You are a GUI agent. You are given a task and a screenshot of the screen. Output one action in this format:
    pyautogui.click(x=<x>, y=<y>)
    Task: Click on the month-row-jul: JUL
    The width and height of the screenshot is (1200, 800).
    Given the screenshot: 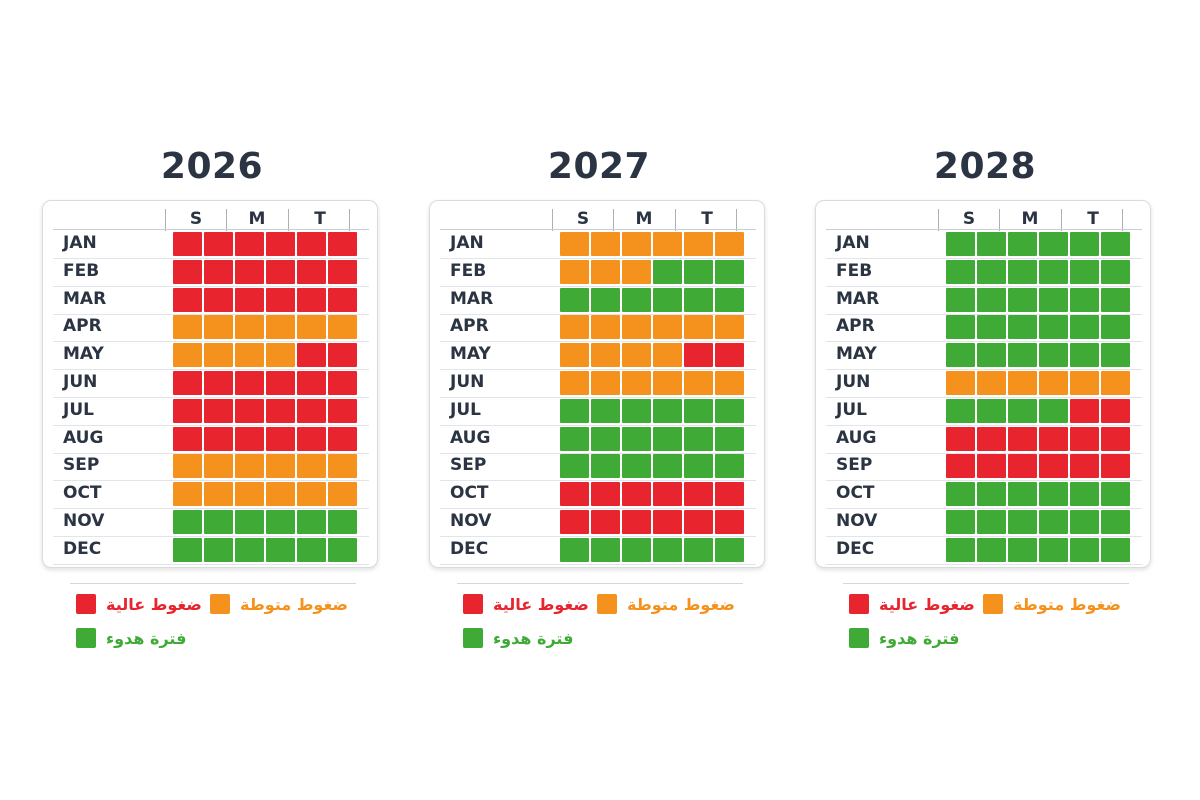 What is the action you would take?
    pyautogui.click(x=984, y=412)
    